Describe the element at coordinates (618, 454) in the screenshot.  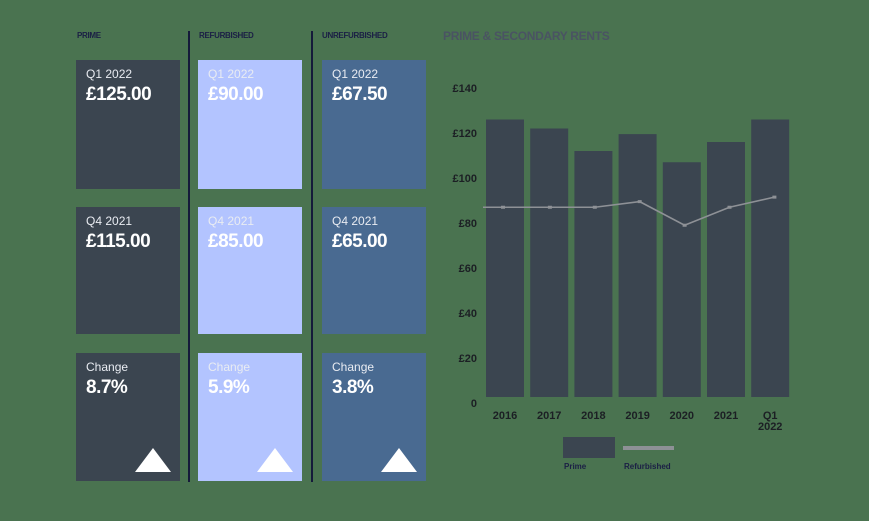
I see `chart-legend: Prime Refurbished` at that location.